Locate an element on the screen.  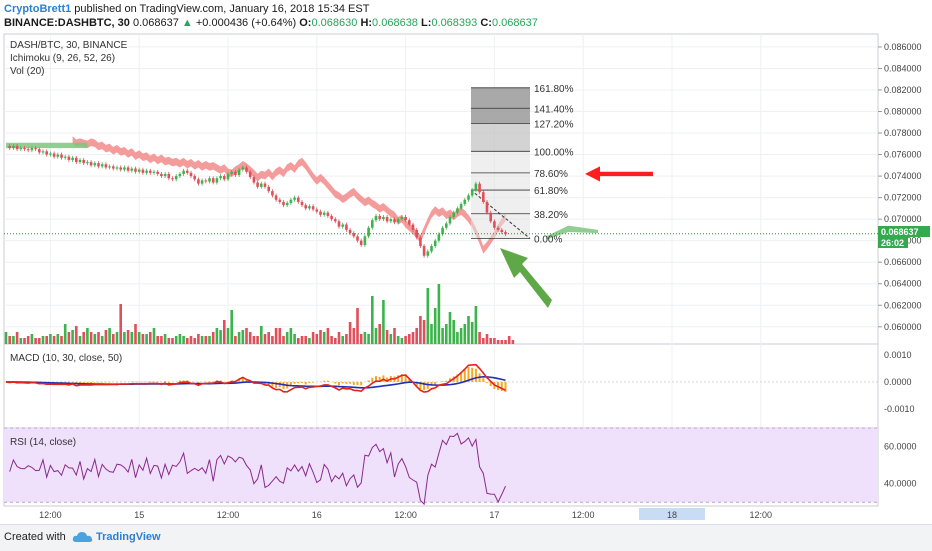
tradingview-brand: TradingView is located at coordinates (128, 537).